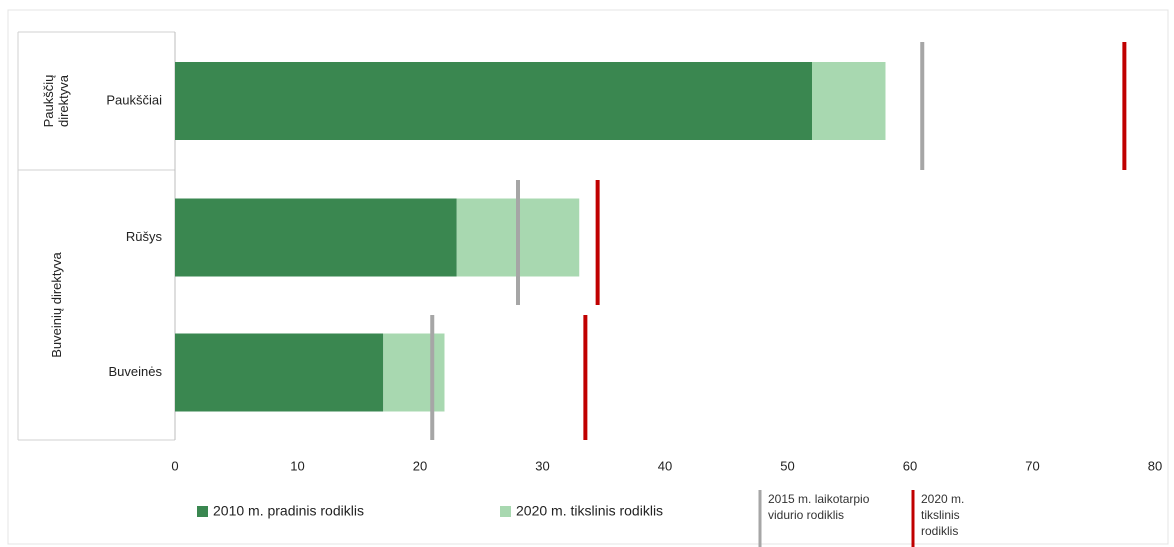 This screenshot has width=1174, height=547. I want to click on x-tick-label: 20, so click(420, 465).